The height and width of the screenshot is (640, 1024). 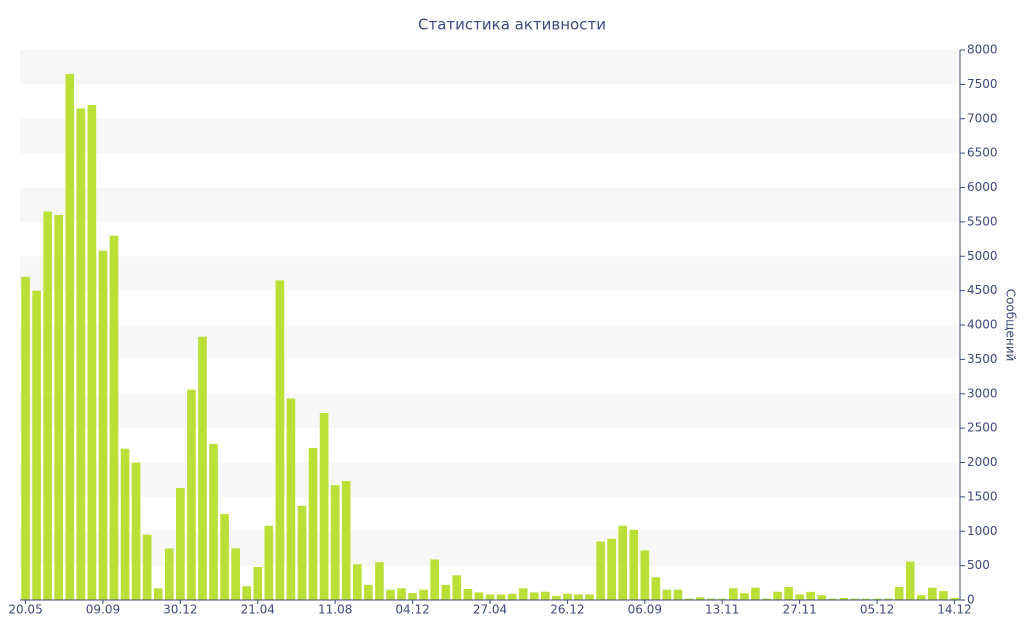 I want to click on x-tick-label: 20.05, so click(x=25, y=610).